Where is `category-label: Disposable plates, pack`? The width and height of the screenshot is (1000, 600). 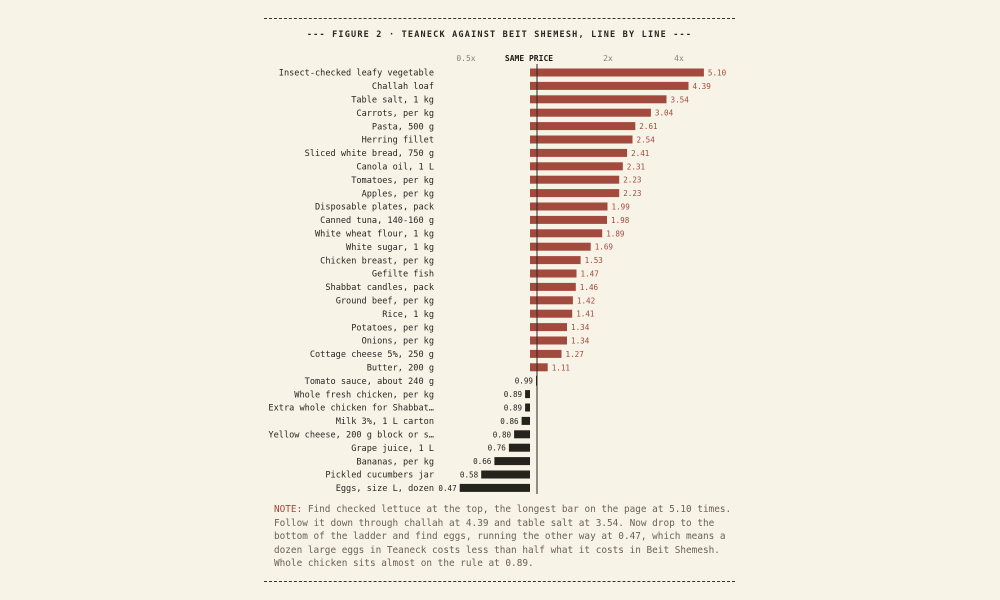
category-label: Disposable plates, pack is located at coordinates (375, 208).